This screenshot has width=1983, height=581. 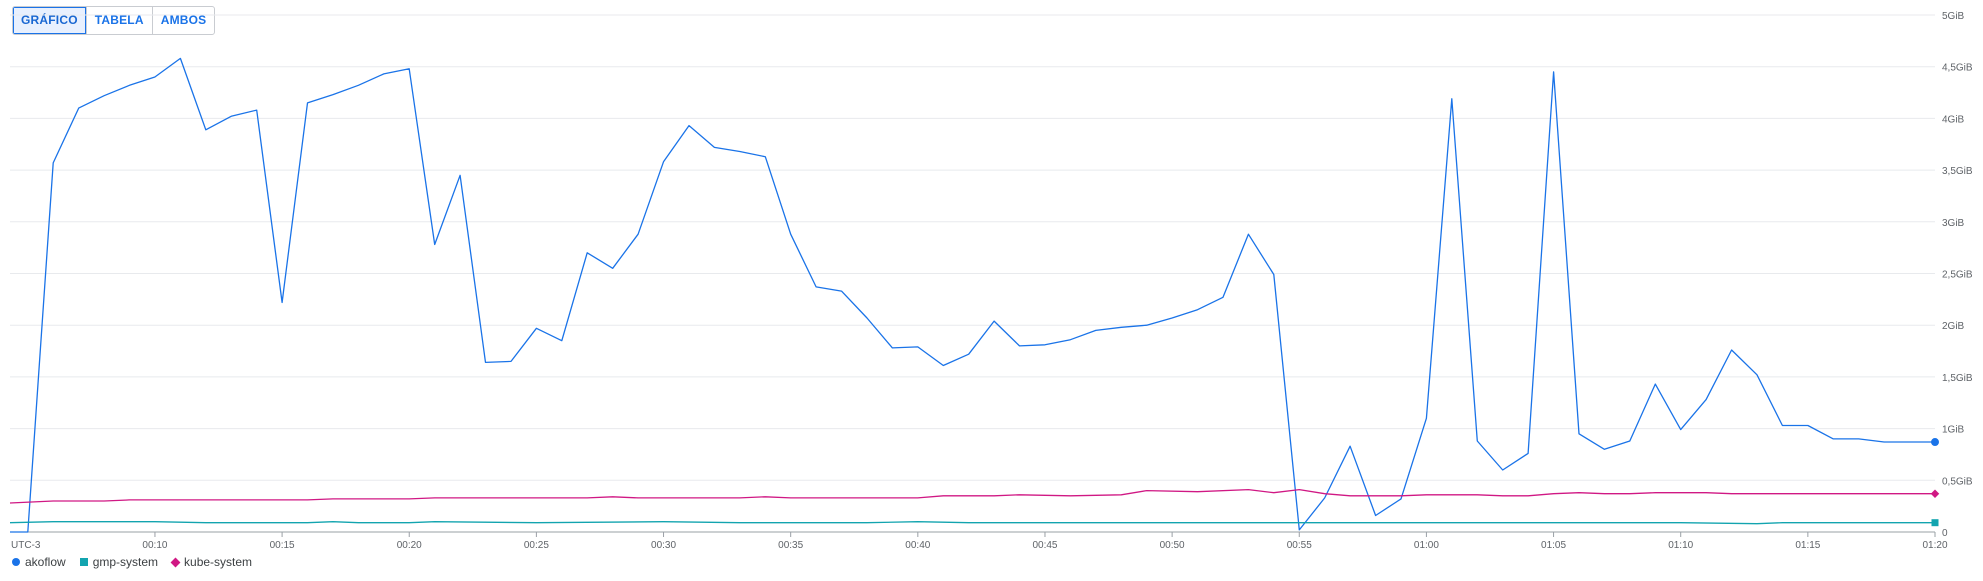 What do you see at coordinates (1172, 545) in the screenshot?
I see `x-tick-label: 00:50` at bounding box center [1172, 545].